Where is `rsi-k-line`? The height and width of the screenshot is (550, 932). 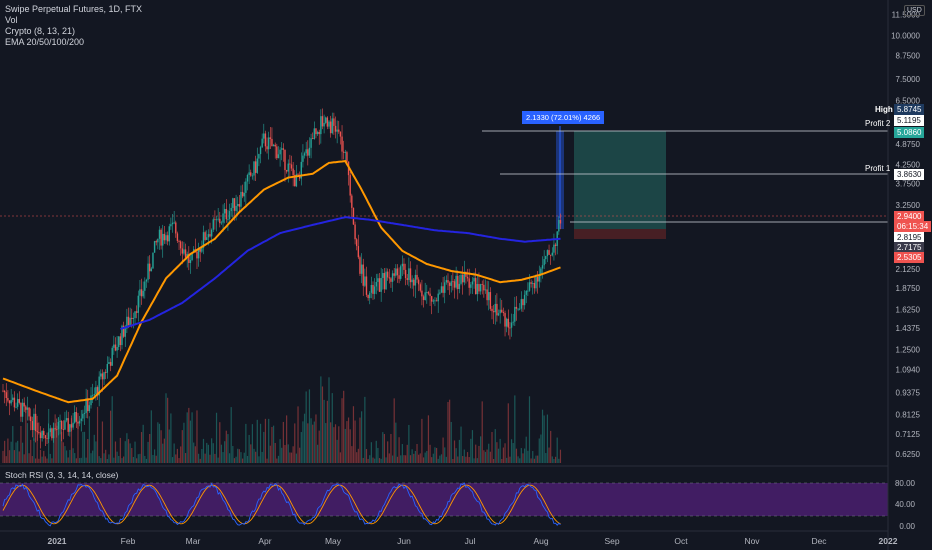 rsi-k-line is located at coordinates (281, 504).